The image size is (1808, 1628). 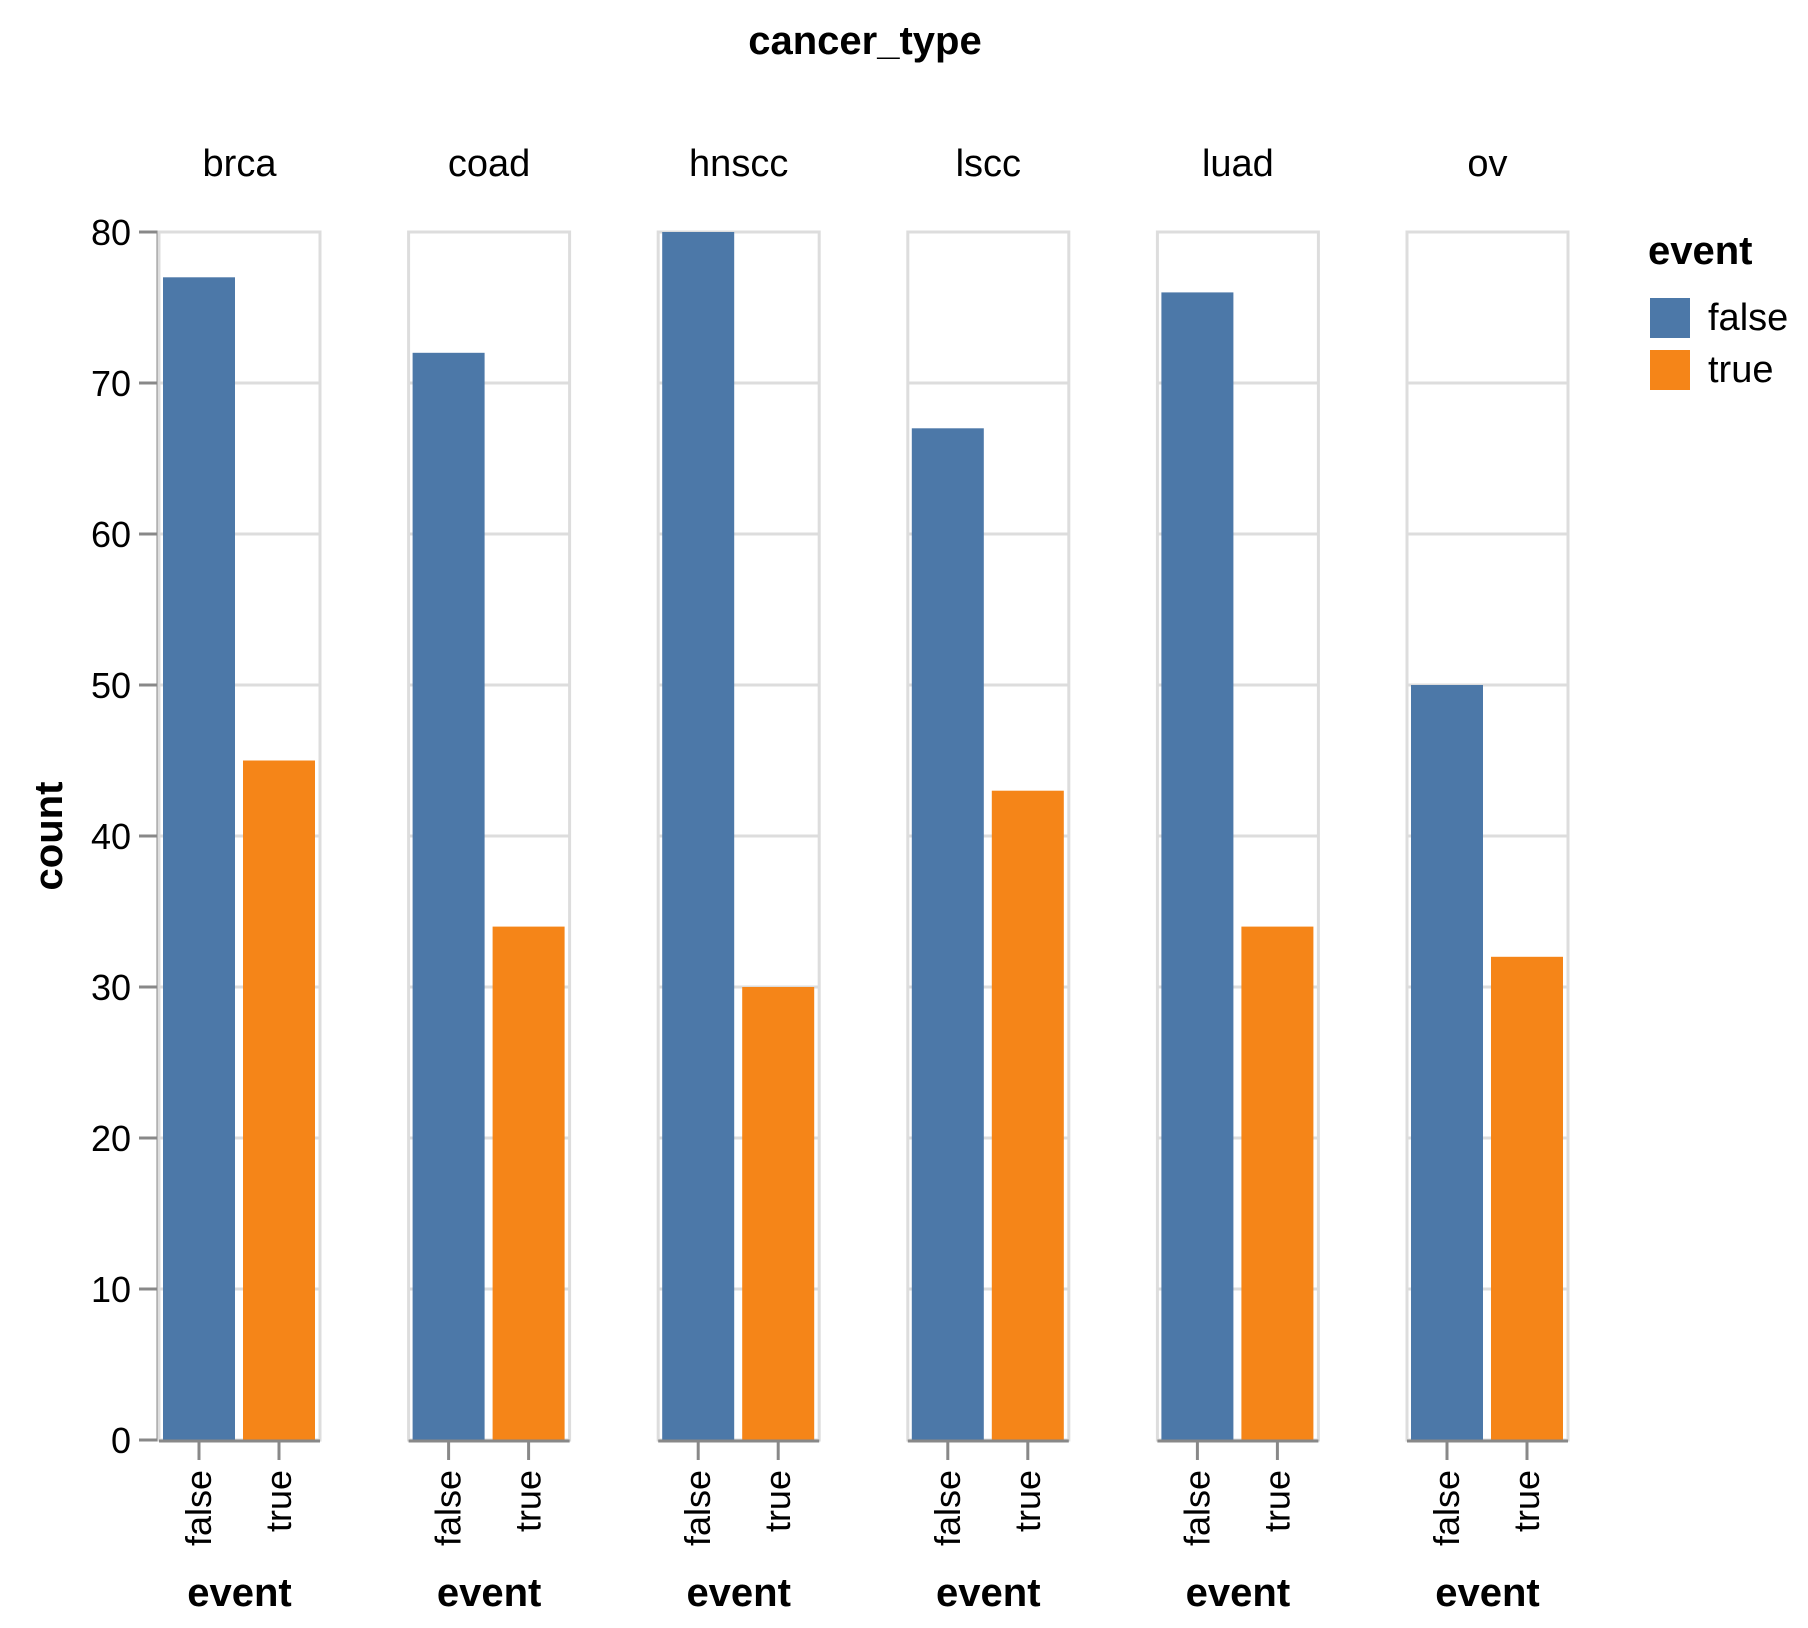 I want to click on facet-panel-coad: coad false true event, so click(x=489, y=879).